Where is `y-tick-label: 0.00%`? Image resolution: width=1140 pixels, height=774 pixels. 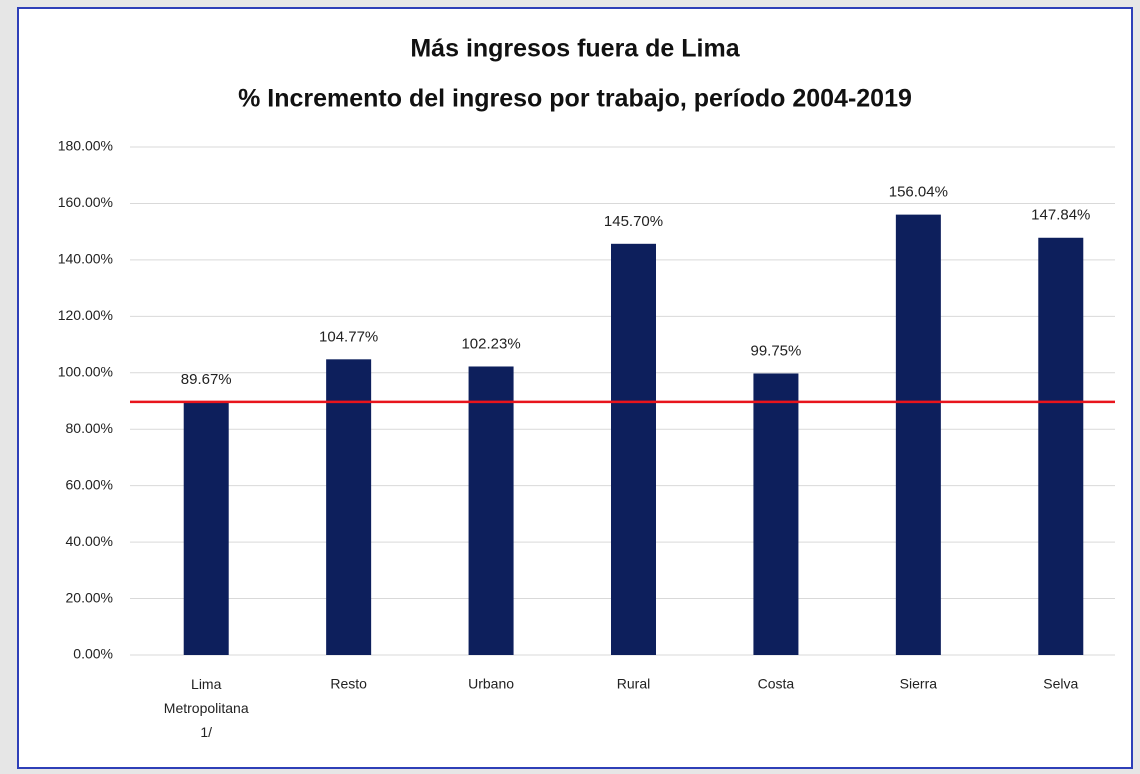
y-tick-label: 0.00% is located at coordinates (93, 654).